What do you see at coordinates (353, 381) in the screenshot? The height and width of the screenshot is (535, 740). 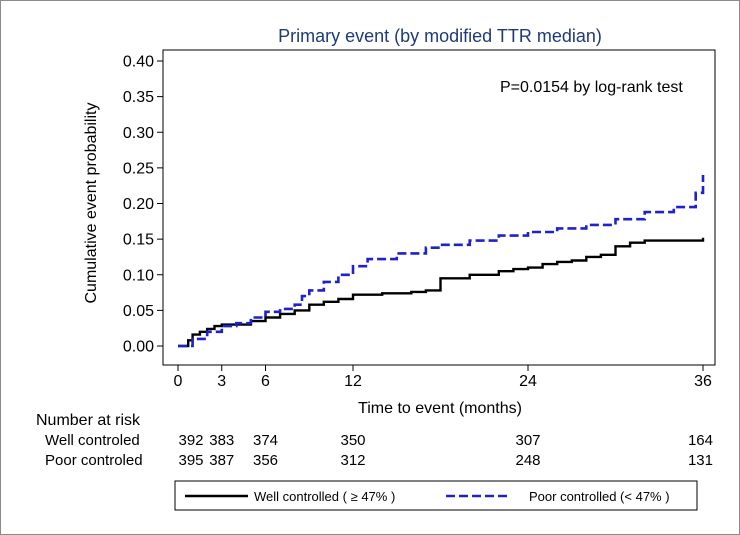 I see `x-tick-label: 12` at bounding box center [353, 381].